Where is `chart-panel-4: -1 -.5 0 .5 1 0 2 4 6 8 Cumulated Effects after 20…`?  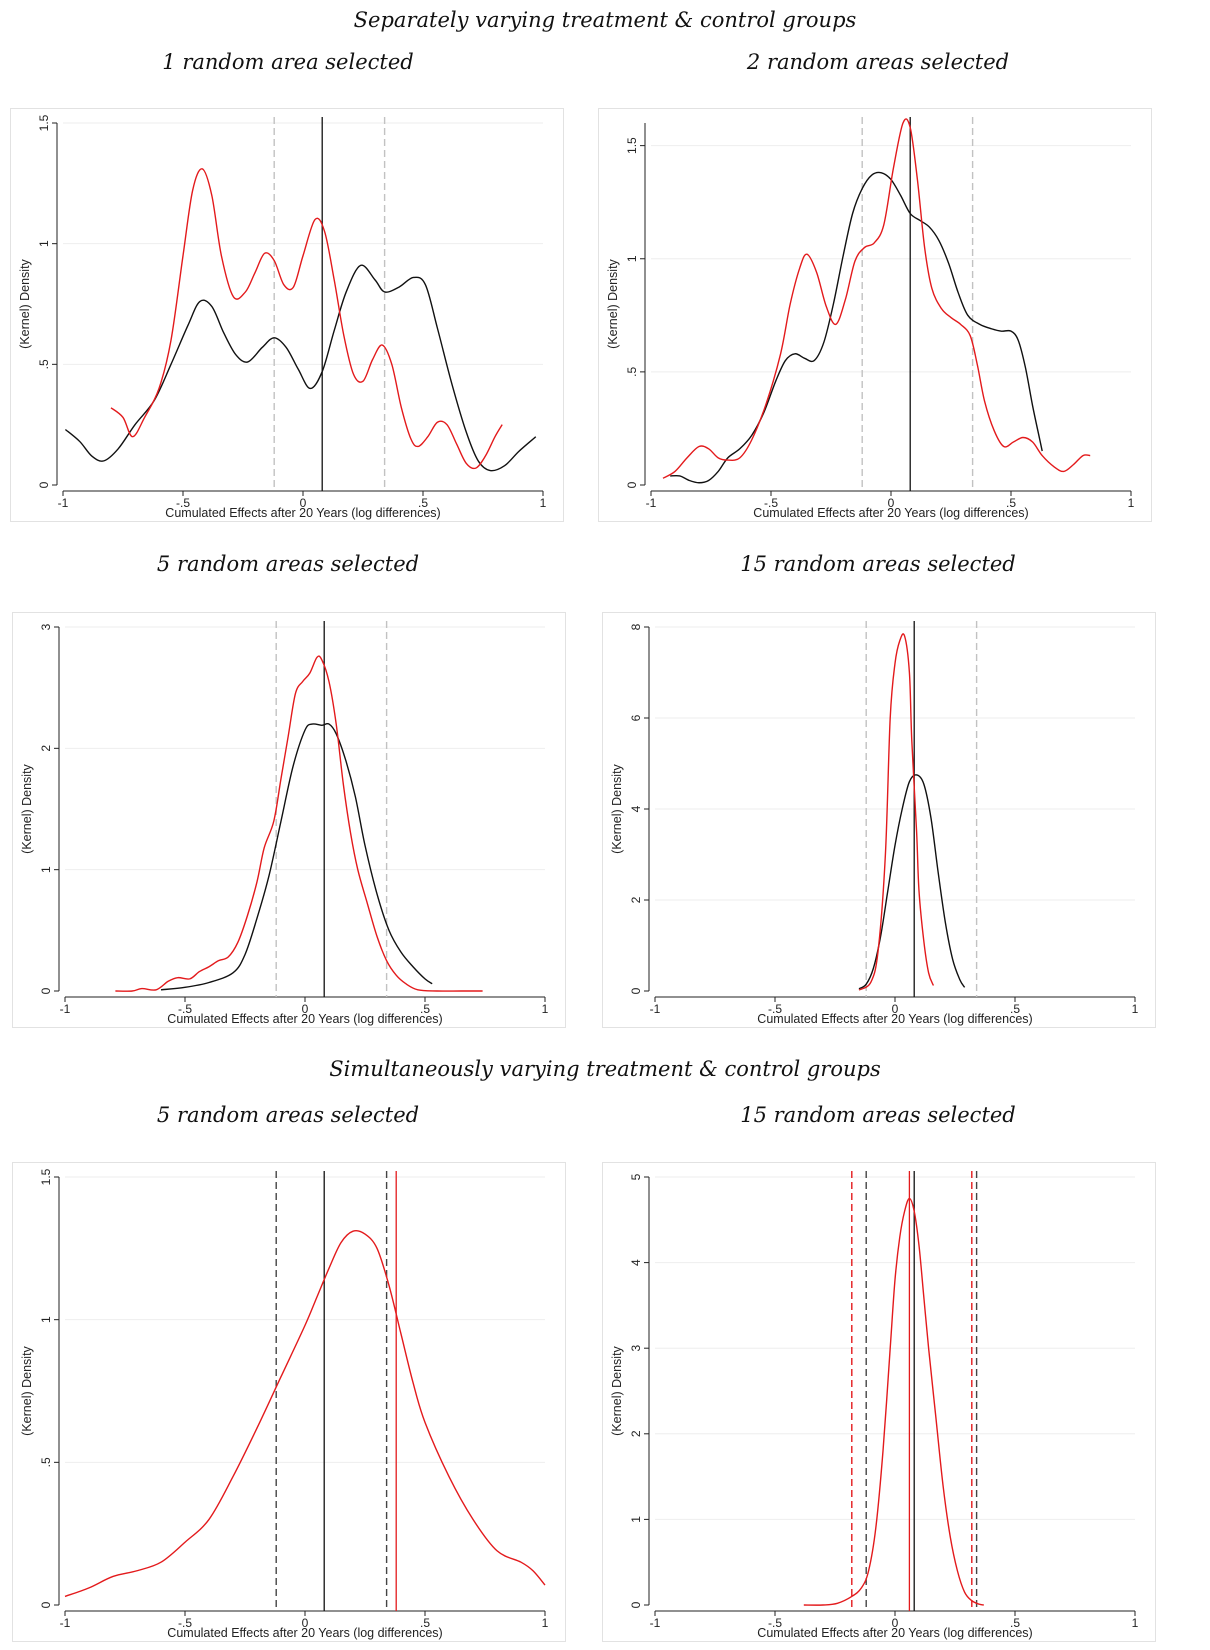
chart-panel-4: -1 -.5 0 .5 1 0 2 4 6 8 Cumulated Effects after 20… is located at coordinates (879, 820).